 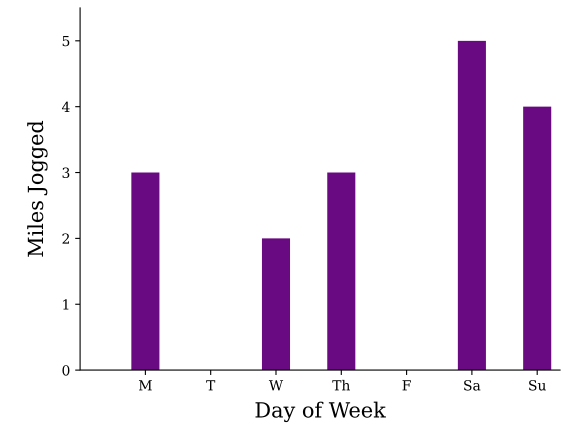 I want to click on y-axis-title: Miles Jogged, so click(x=37, y=188).